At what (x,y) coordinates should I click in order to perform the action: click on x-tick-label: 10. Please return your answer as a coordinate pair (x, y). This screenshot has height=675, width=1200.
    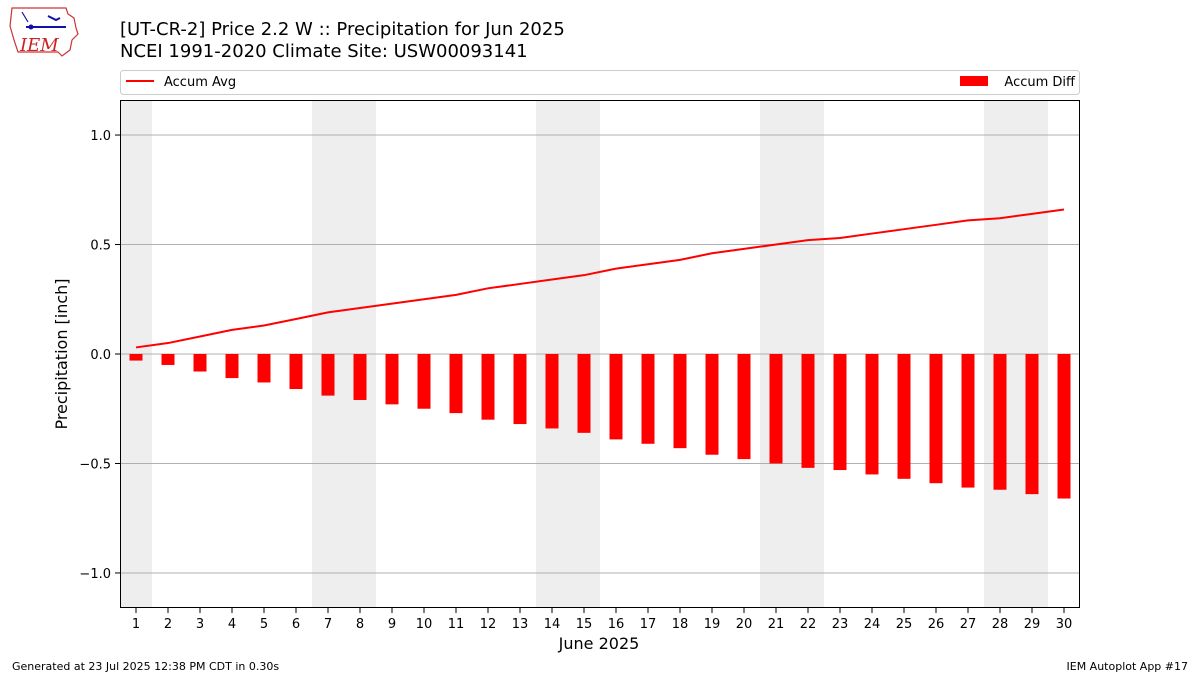
    Looking at the image, I should click on (424, 624).